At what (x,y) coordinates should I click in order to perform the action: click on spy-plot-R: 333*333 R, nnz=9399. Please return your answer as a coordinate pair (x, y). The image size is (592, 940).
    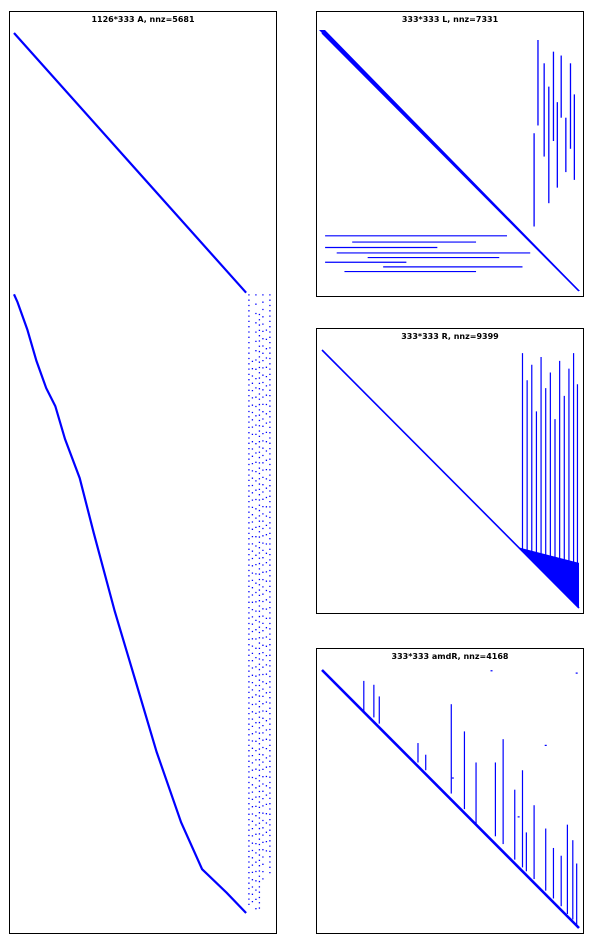
    Looking at the image, I should click on (450, 471).